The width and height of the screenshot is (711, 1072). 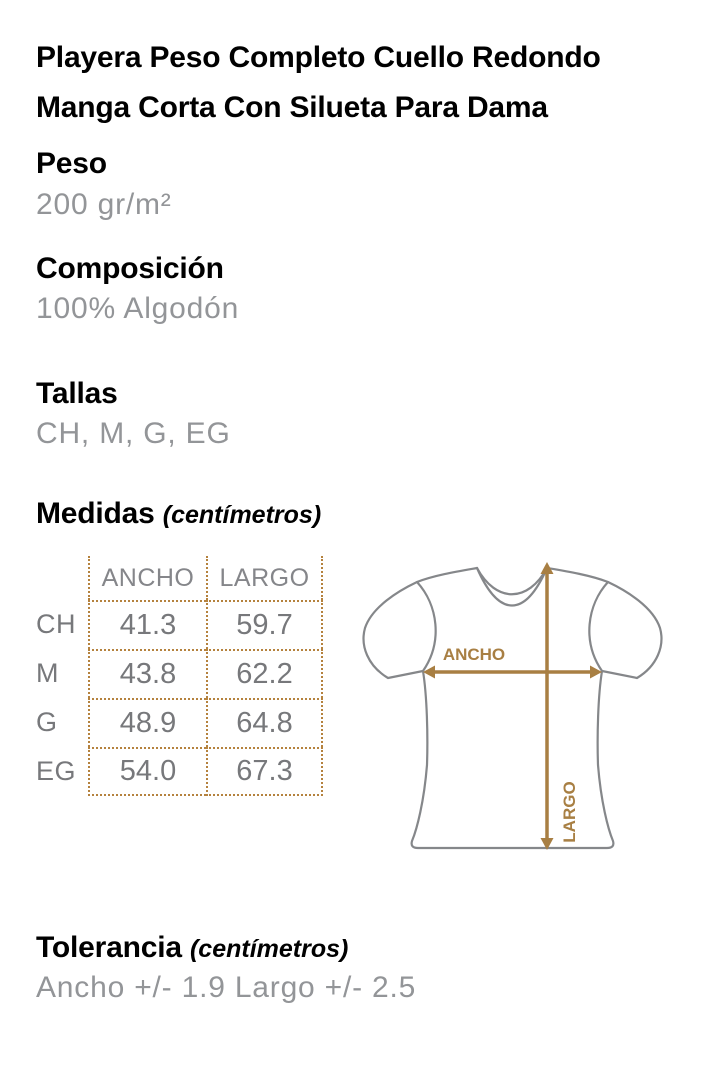 What do you see at coordinates (147, 624) in the screenshot?
I see `cell-ch-ancho: 41.3` at bounding box center [147, 624].